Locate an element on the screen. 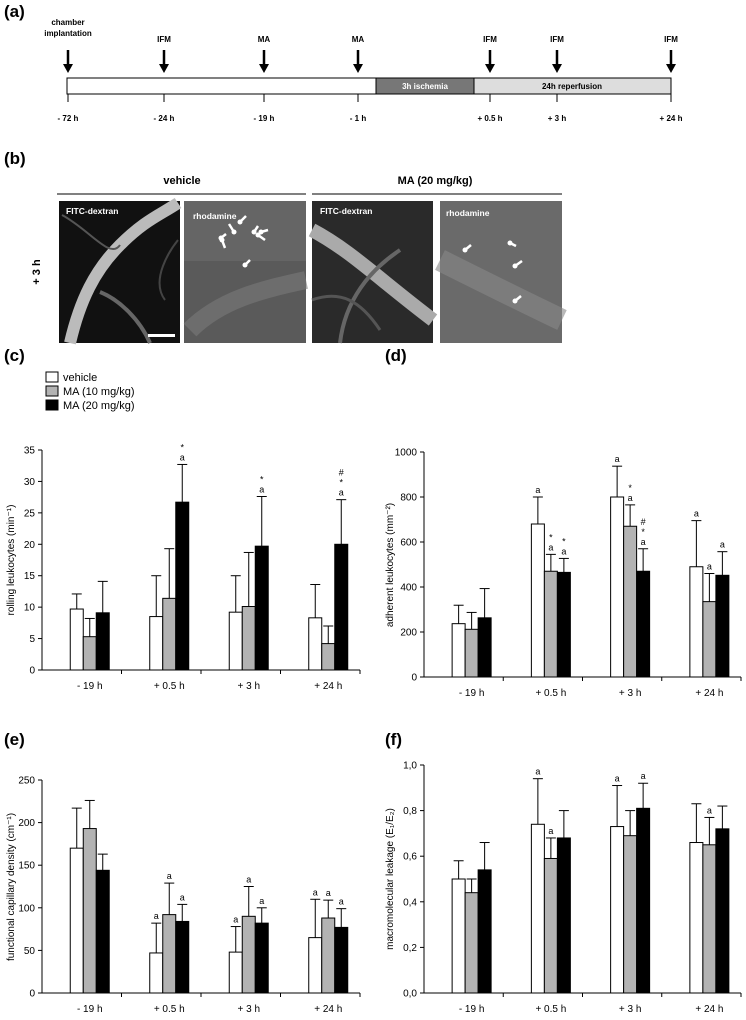 The image size is (746, 1020). y-tick-label: 1,0 is located at coordinates (410, 766).